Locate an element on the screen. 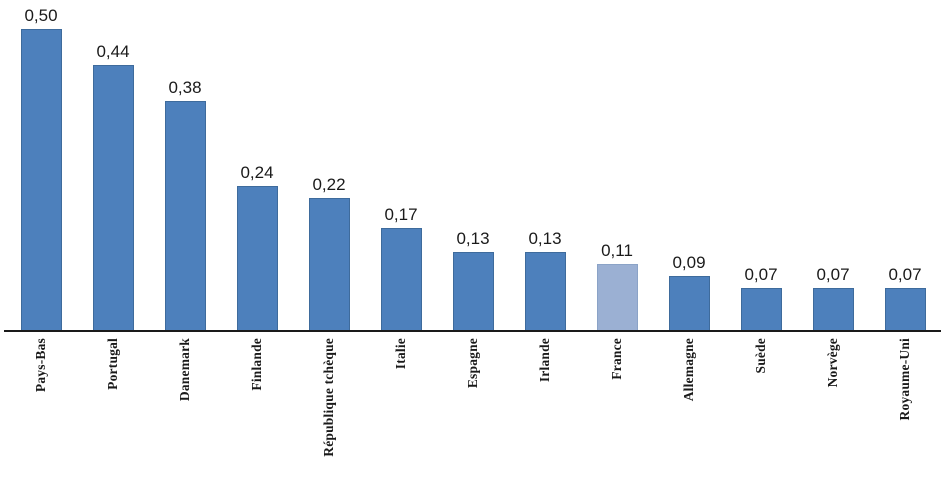 The image size is (944, 478). bar-value-label: 0,22 is located at coordinates (329, 184).